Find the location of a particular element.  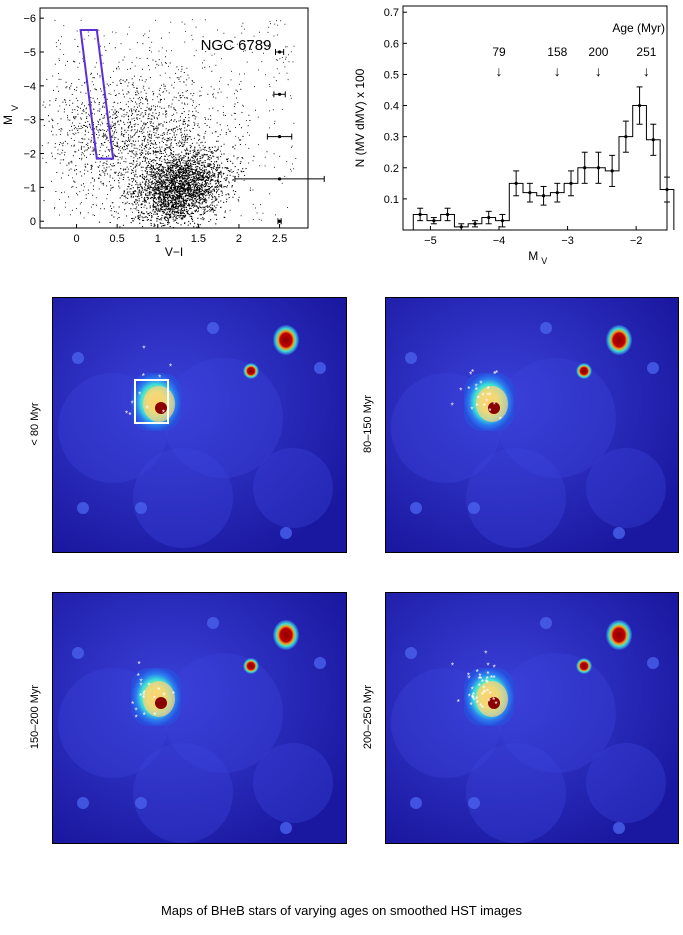

cmd-axes-frame is located at coordinates (174, 118).